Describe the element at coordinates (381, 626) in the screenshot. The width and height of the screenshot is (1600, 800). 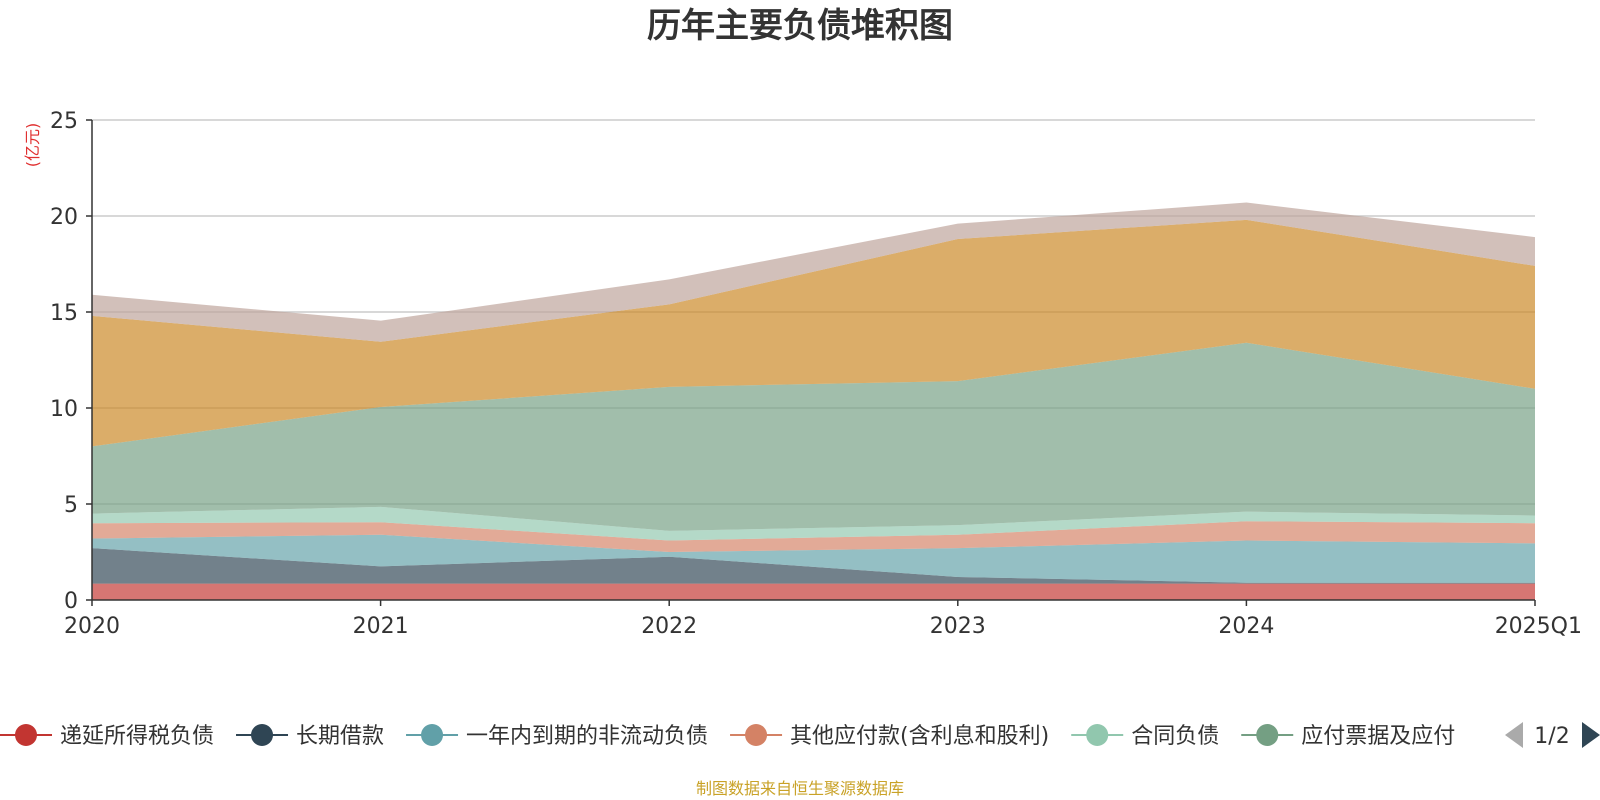
I see `x-tick-label: 2021` at that location.